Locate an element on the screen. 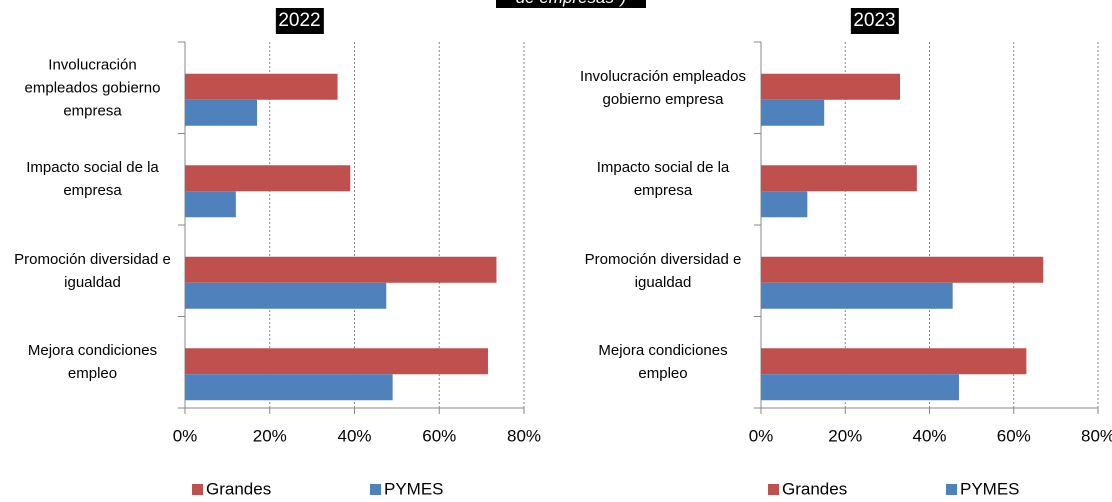 This screenshot has height=502, width=1112. chart-title: 2022 is located at coordinates (299, 21).